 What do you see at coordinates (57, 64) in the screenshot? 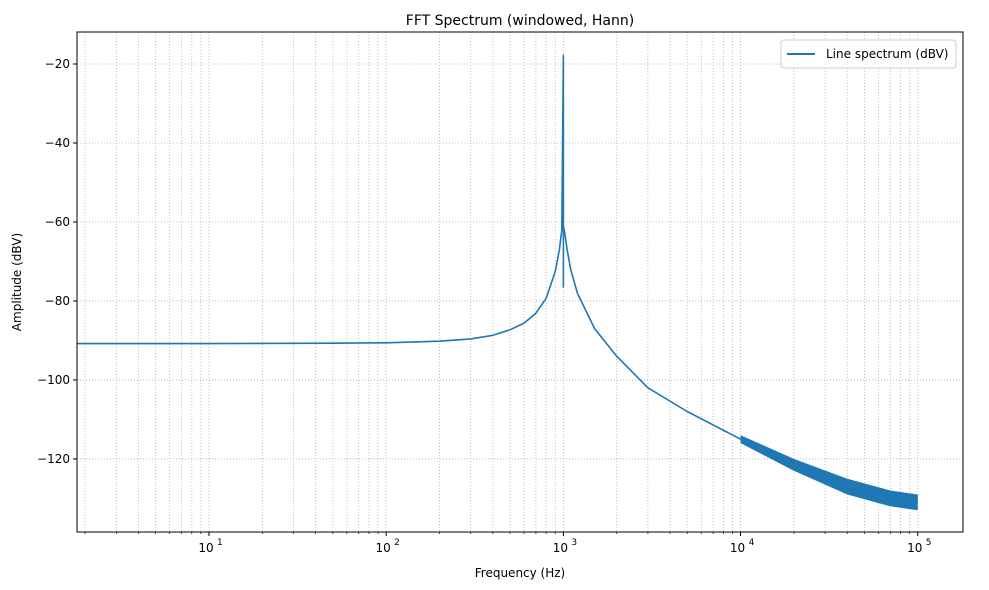
I see `y-tick-label: −20` at bounding box center [57, 64].